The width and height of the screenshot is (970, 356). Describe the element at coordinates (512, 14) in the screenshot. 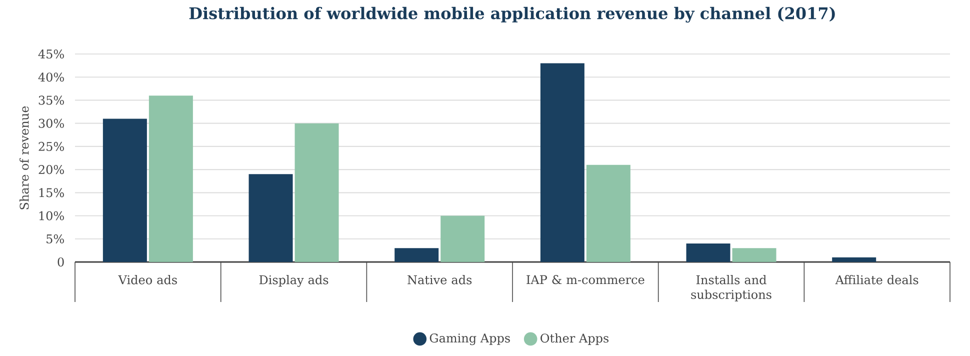

I see `chart-title: Distribution of worldwide mobile application revenue by channel (2017)` at that location.